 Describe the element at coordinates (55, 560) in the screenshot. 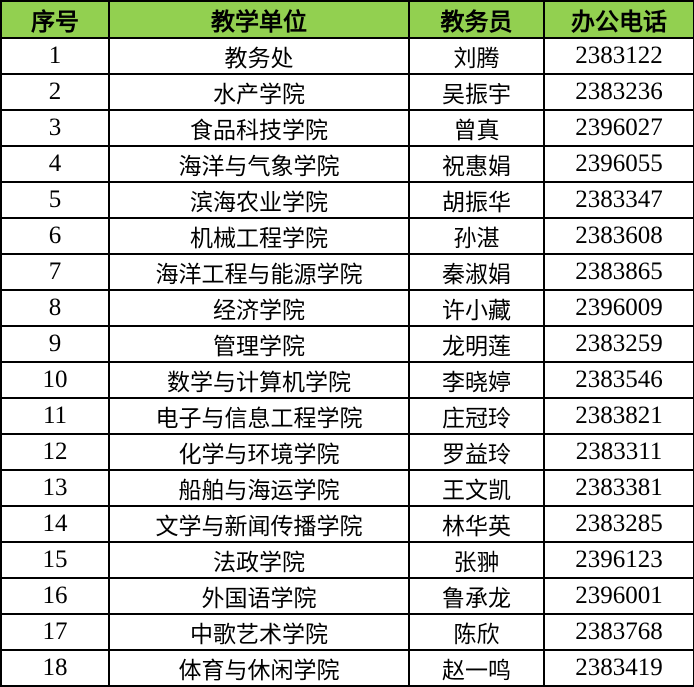

I see `index-cell: 15` at that location.